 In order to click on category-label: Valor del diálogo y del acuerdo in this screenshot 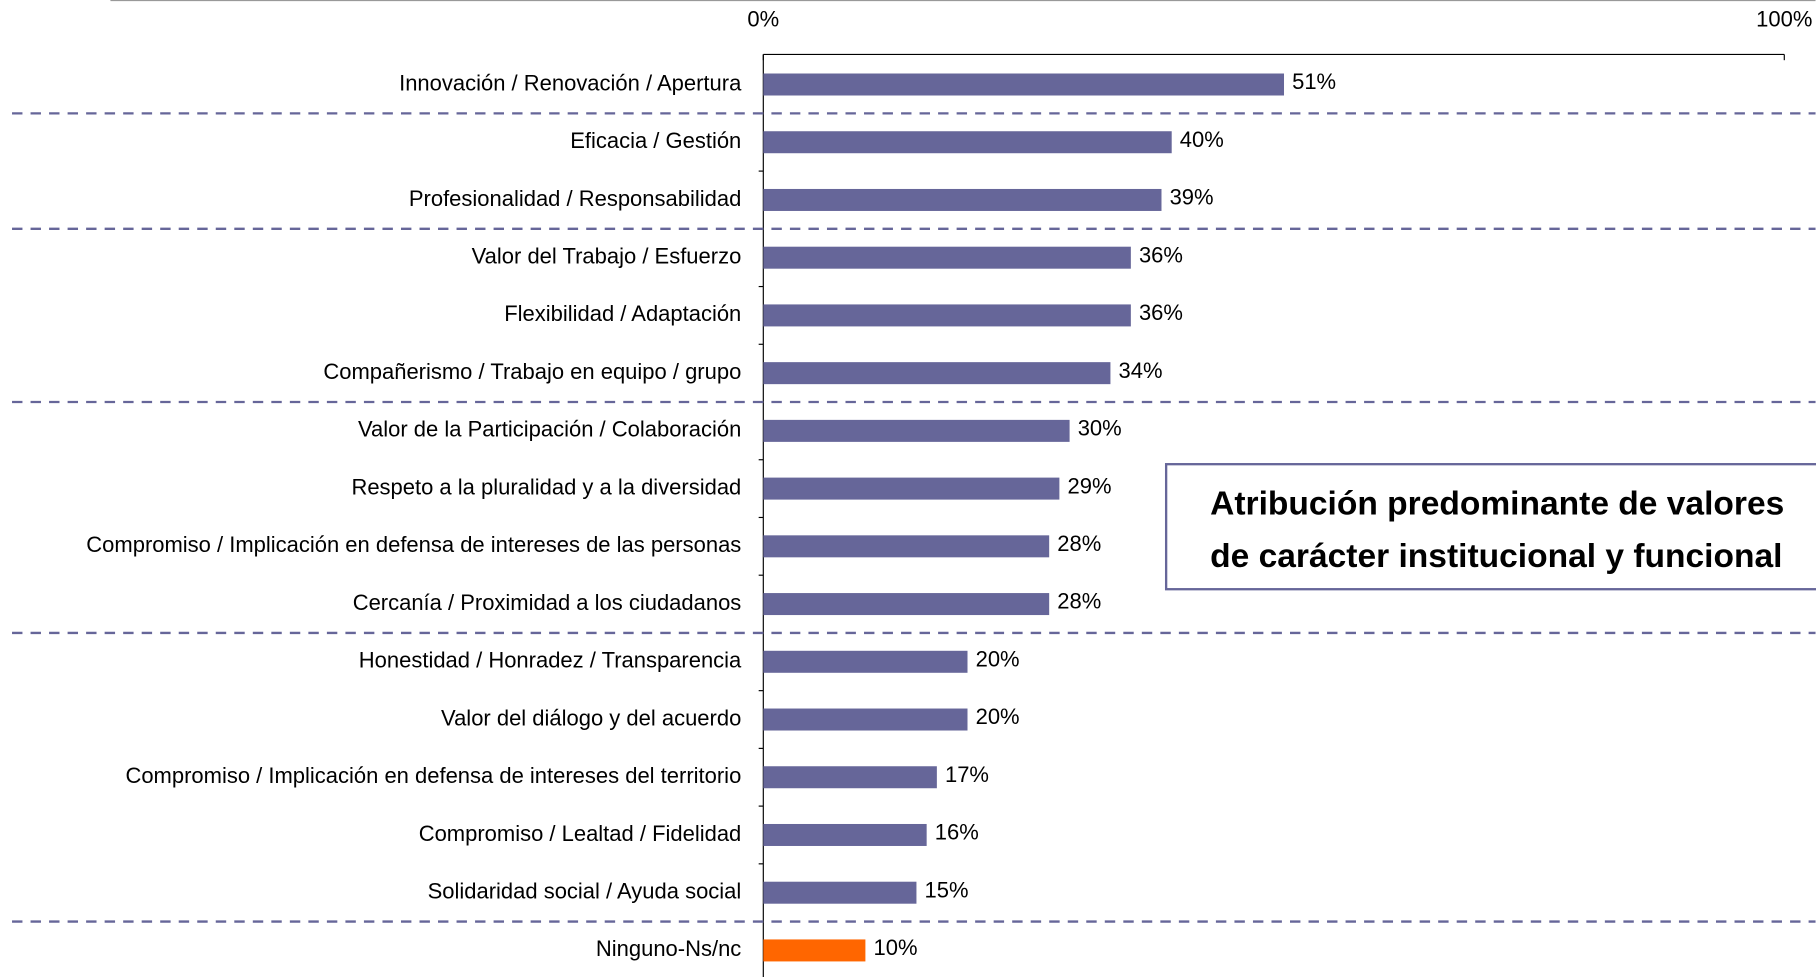, I will do `click(591, 717)`.